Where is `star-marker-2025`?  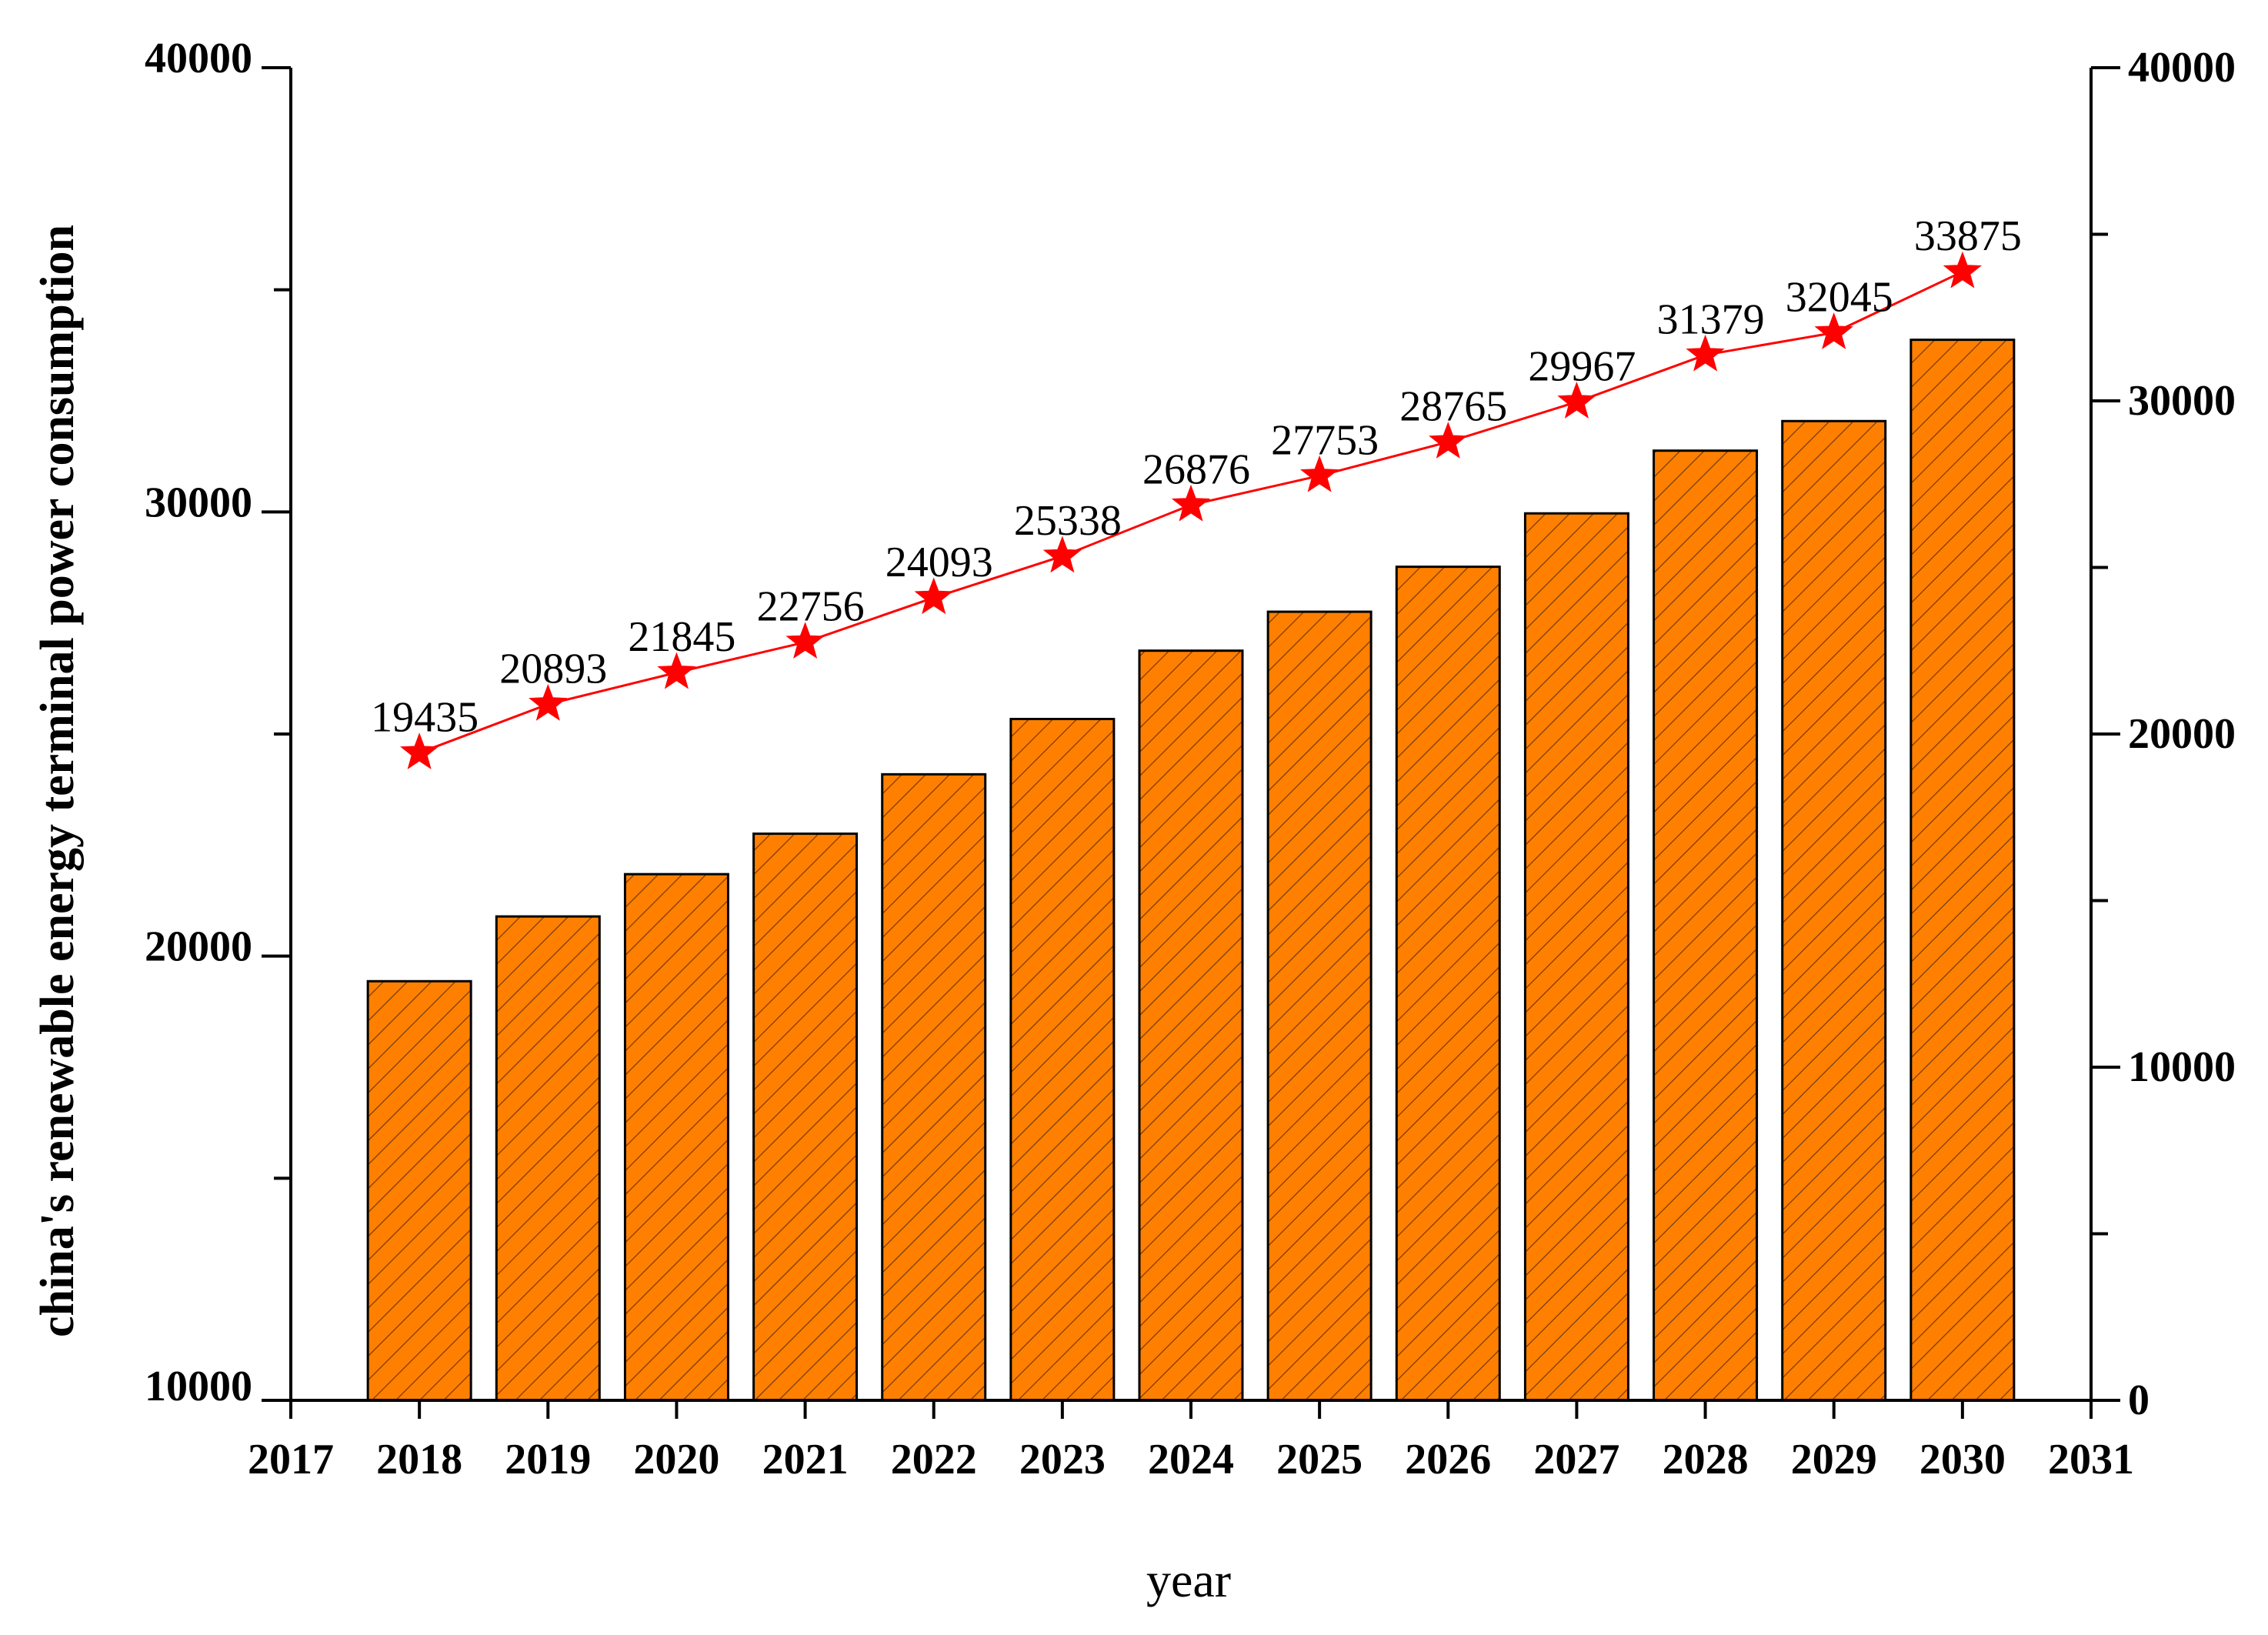 star-marker-2025 is located at coordinates (1320, 473).